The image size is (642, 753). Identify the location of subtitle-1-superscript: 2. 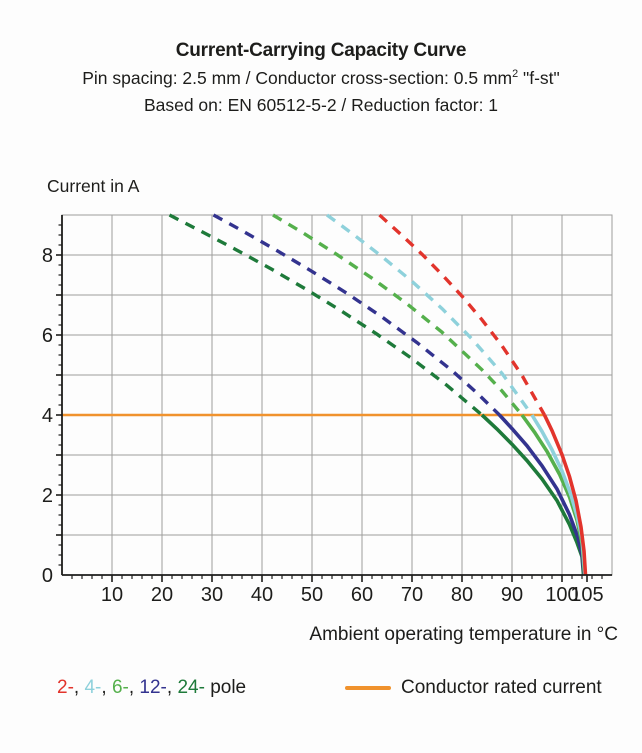
(515, 74).